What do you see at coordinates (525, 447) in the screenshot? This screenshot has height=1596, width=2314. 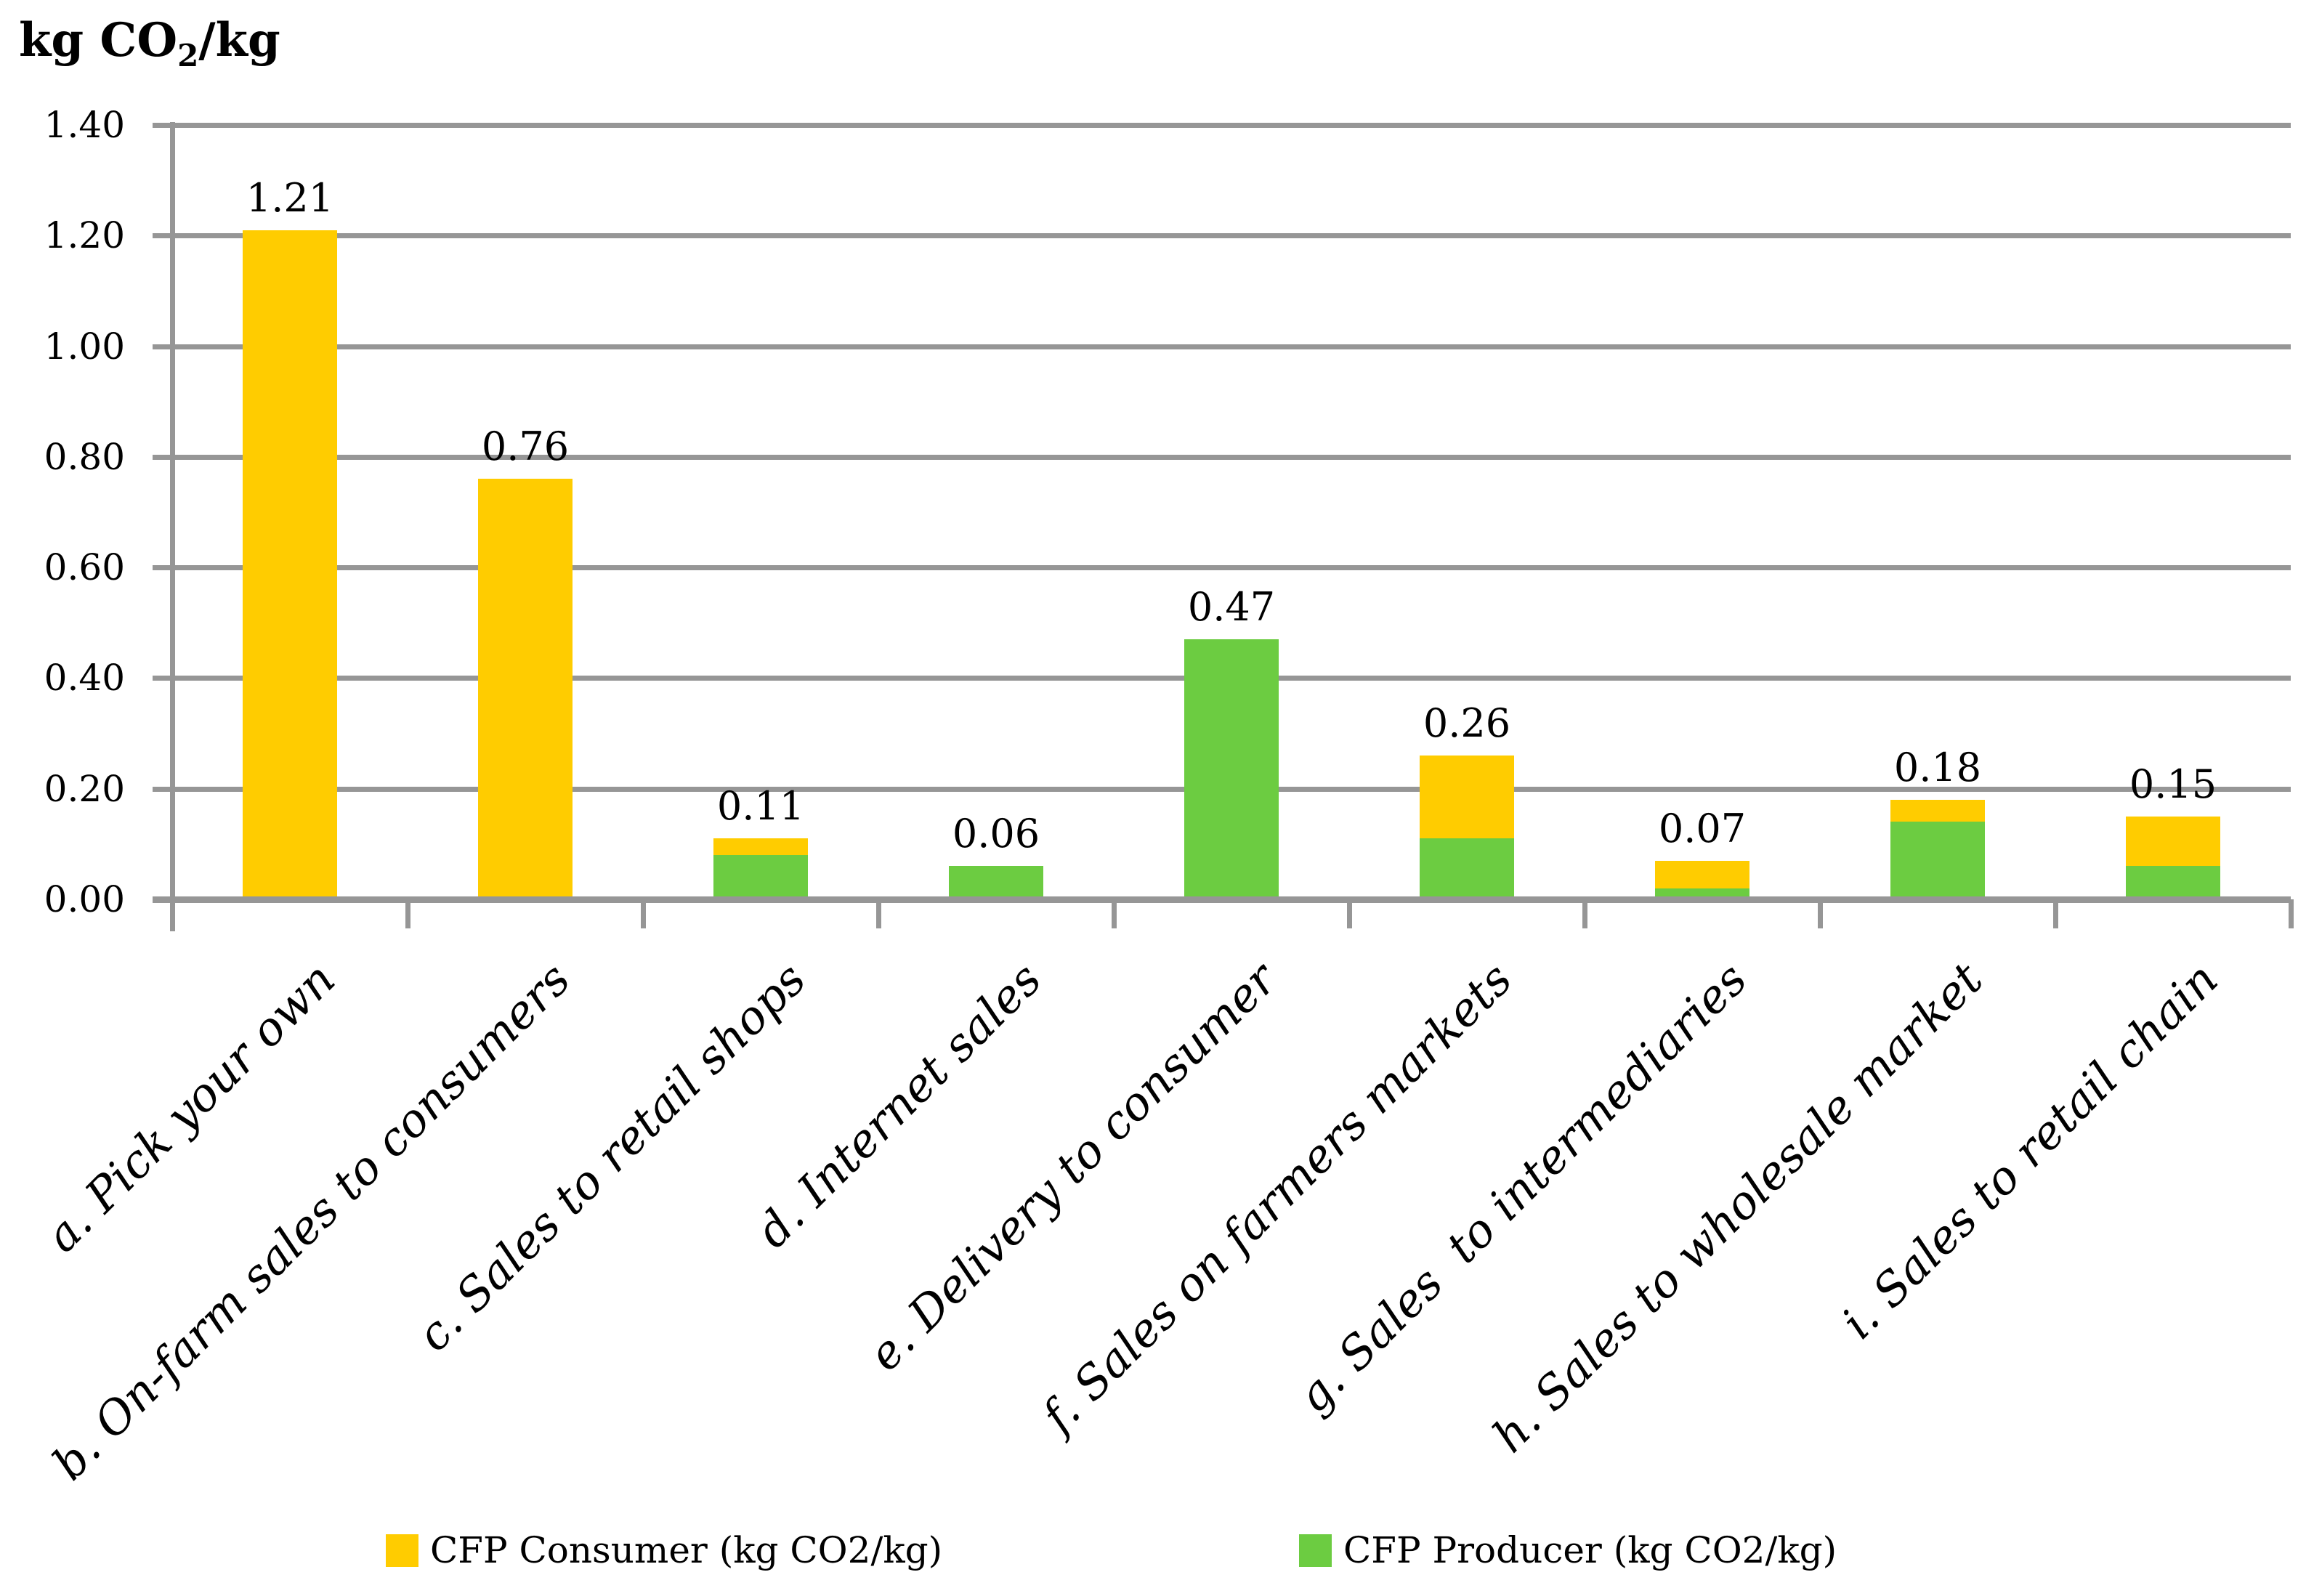 I see `bar-value-label: 0.76` at bounding box center [525, 447].